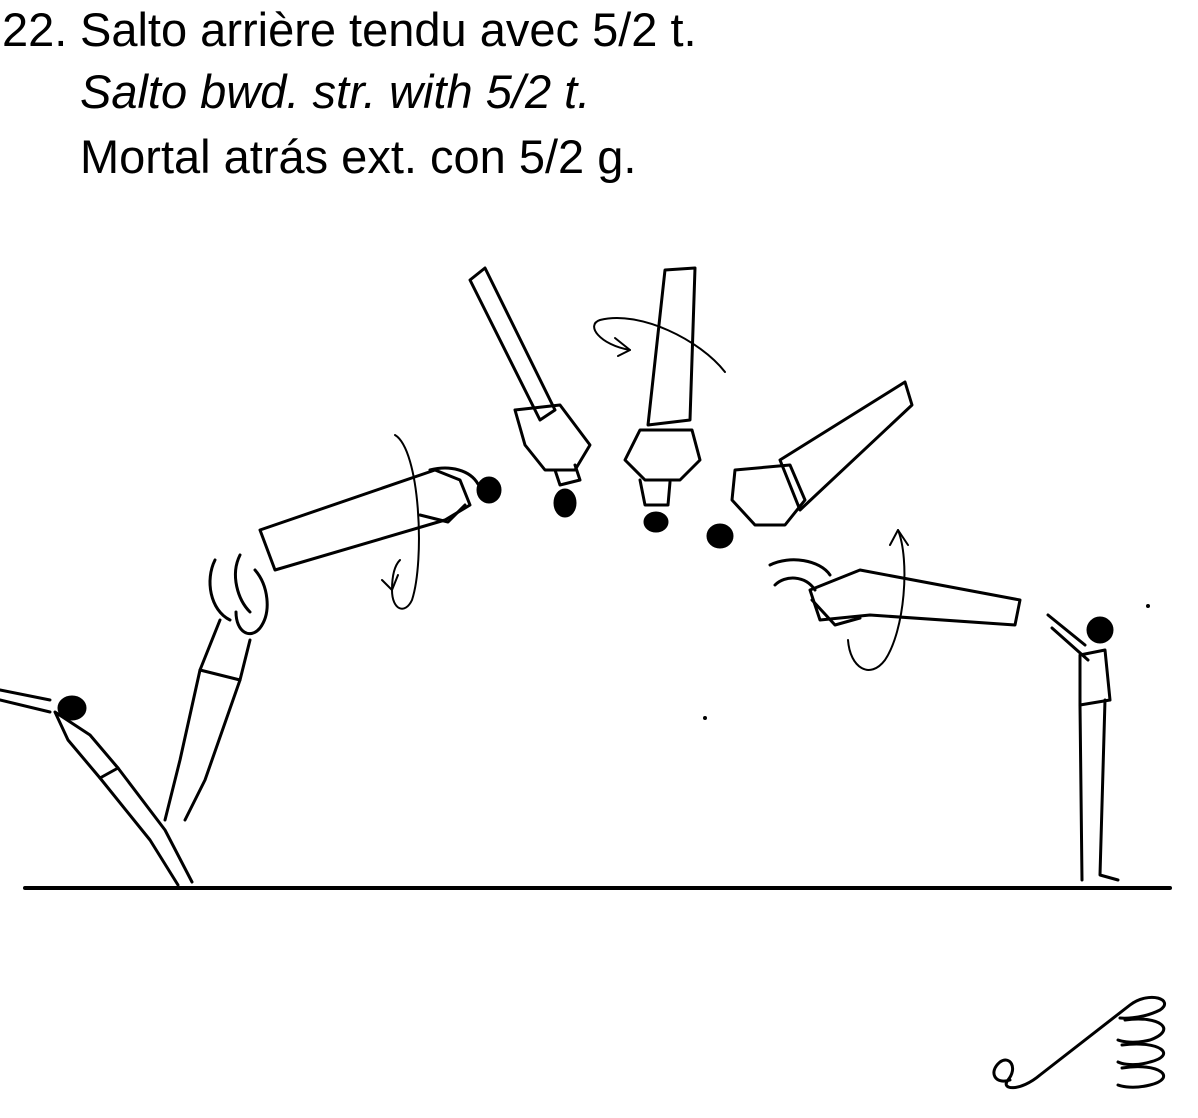 This screenshot has width=1198, height=1118. What do you see at coordinates (388, 29) in the screenshot?
I see `element-title-french: Salto arrière tendu avec 5/2 t.` at bounding box center [388, 29].